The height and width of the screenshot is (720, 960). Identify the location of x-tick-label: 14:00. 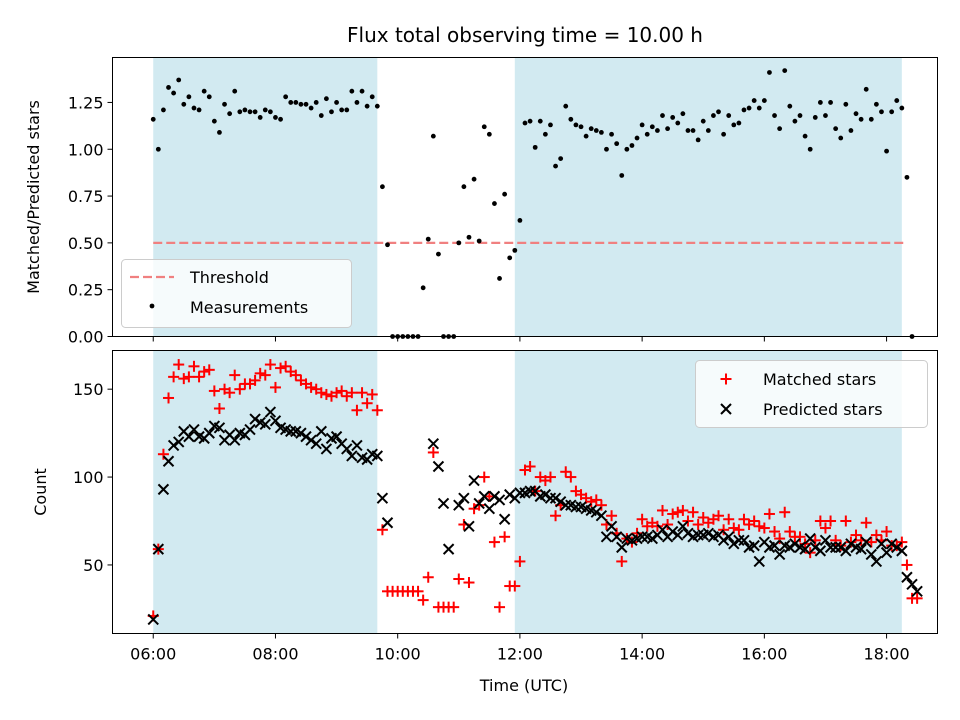
(642, 654).